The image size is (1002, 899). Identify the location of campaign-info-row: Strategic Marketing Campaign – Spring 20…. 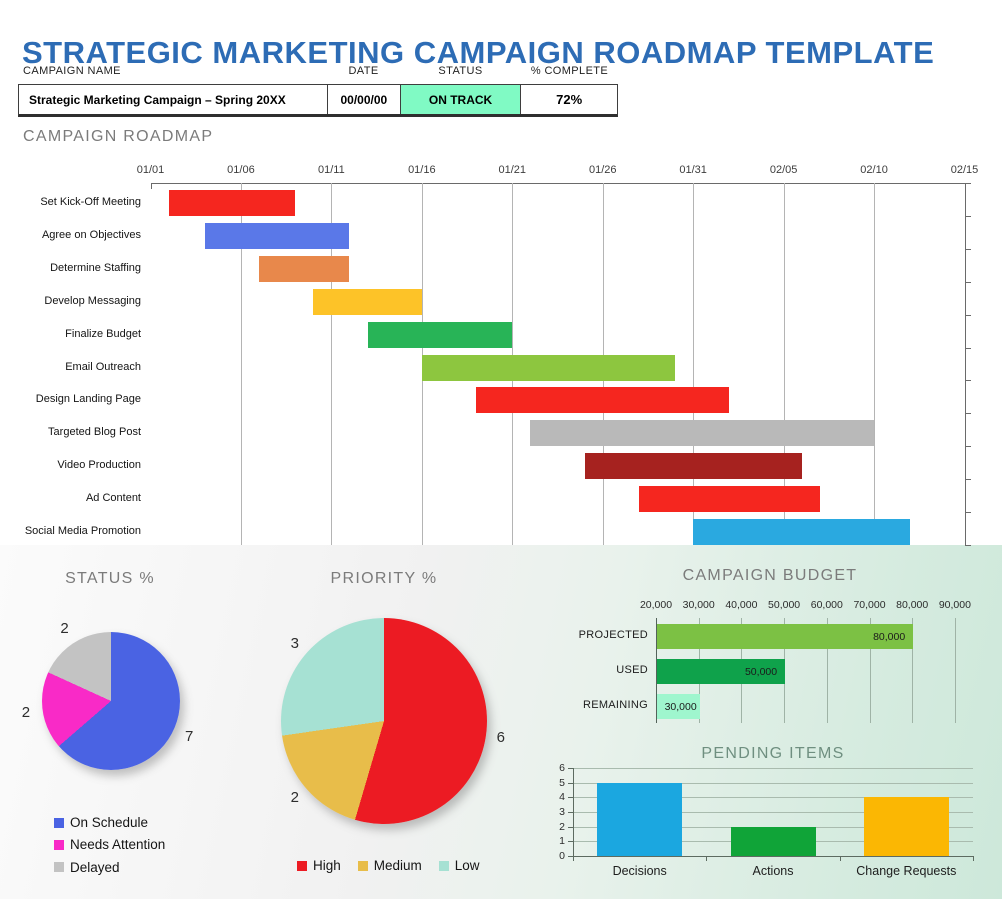
(318, 100).